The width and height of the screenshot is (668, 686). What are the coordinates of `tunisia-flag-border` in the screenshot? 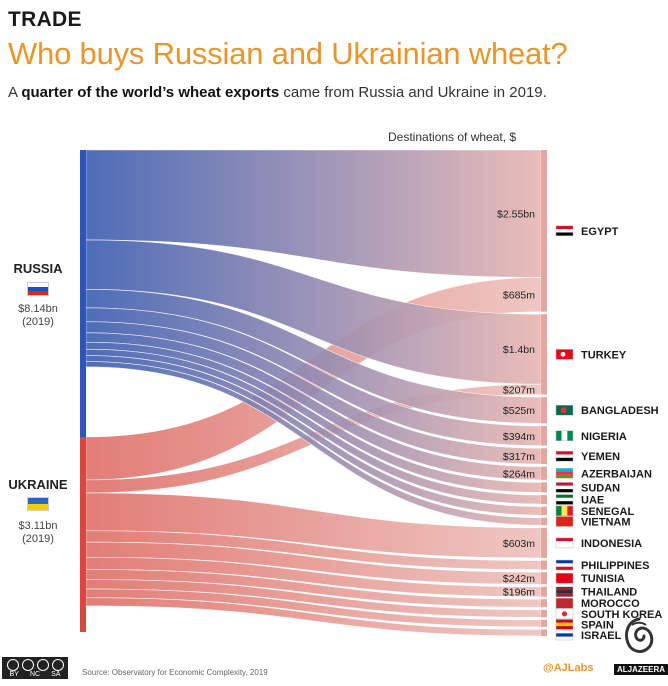 It's located at (564, 578).